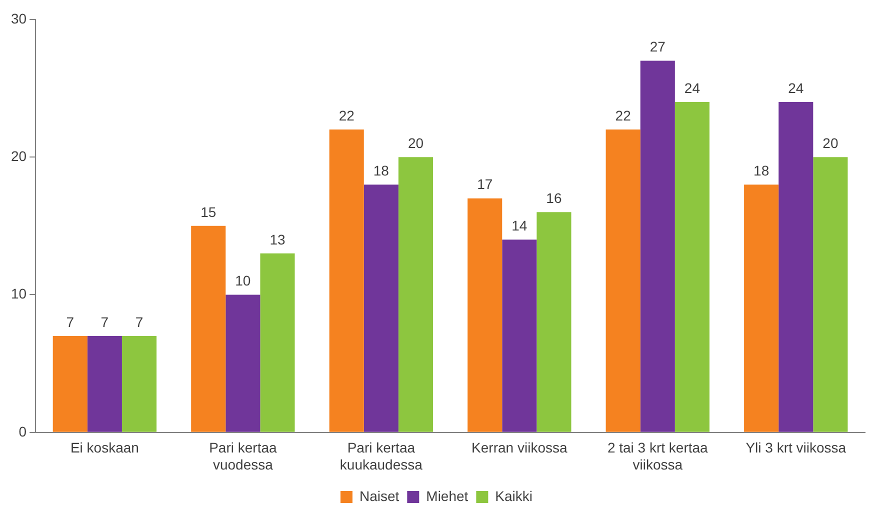  Describe the element at coordinates (658, 46) in the screenshot. I see `data-label: 27` at that location.